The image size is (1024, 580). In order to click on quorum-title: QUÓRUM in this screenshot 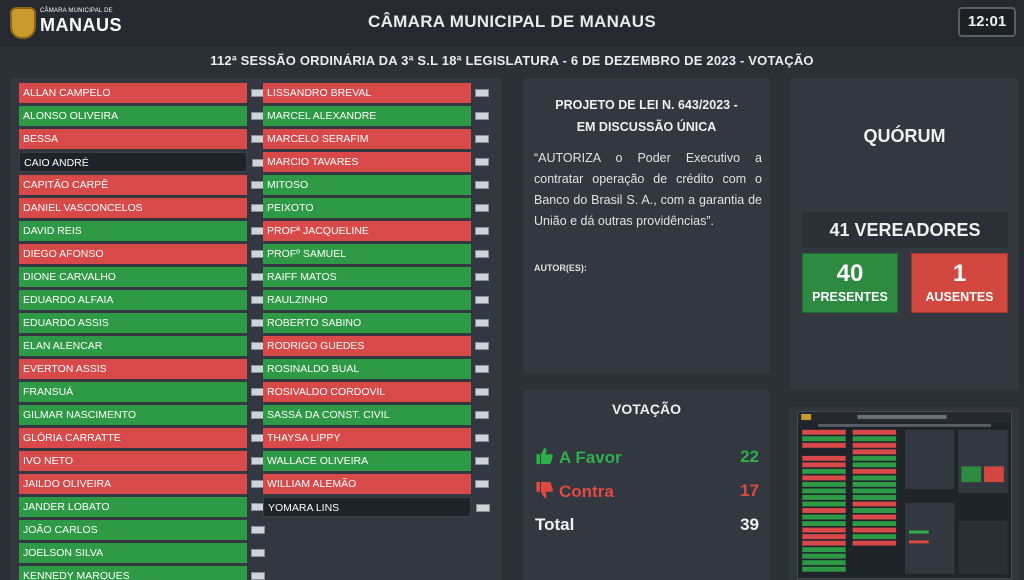, I will do `click(904, 136)`.